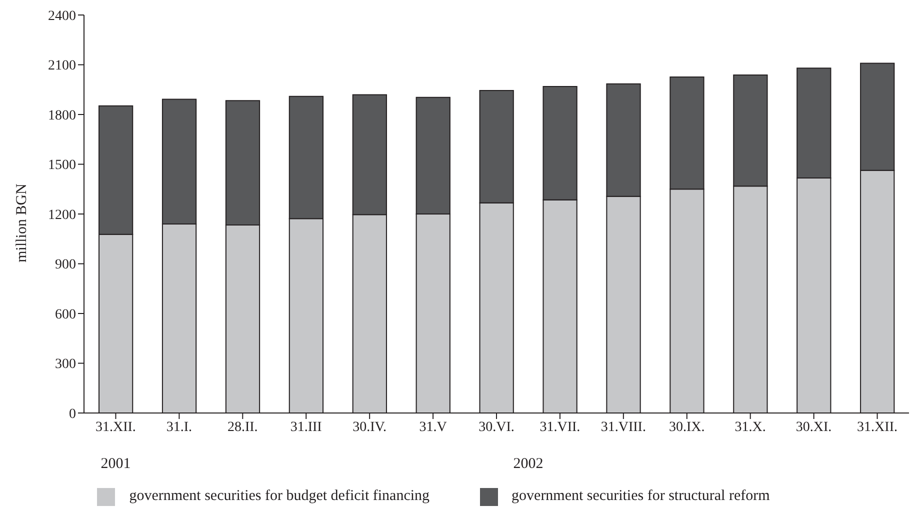 The width and height of the screenshot is (918, 509). Describe the element at coordinates (623, 427) in the screenshot. I see `x-tick-label: 31.VIII.` at that location.